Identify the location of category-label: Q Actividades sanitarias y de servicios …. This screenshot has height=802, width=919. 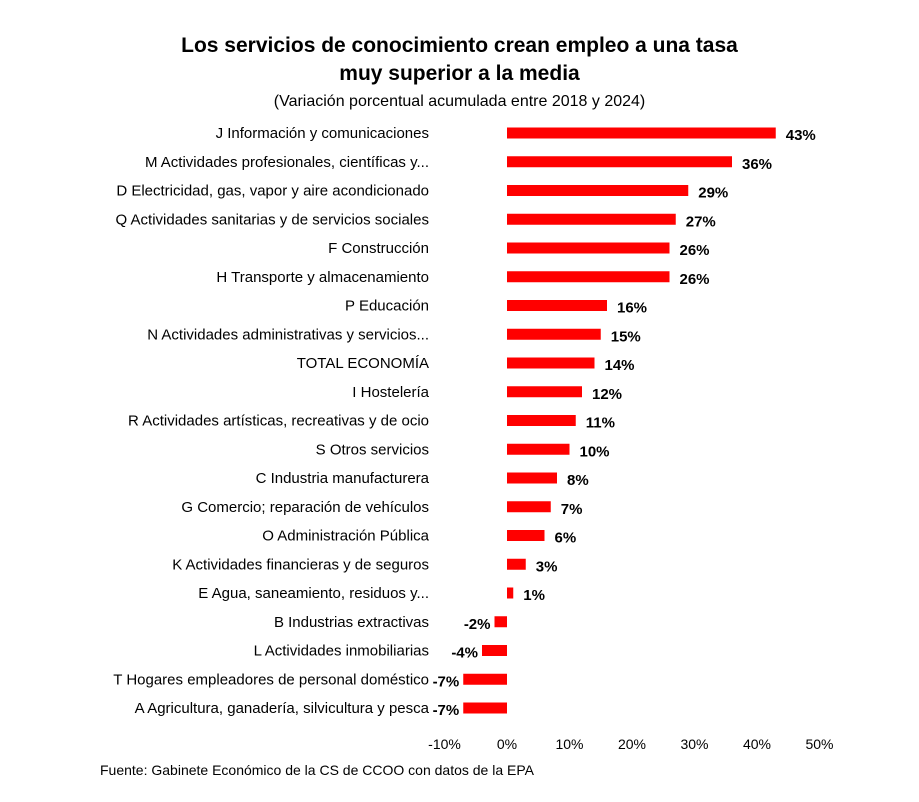
(272, 219).